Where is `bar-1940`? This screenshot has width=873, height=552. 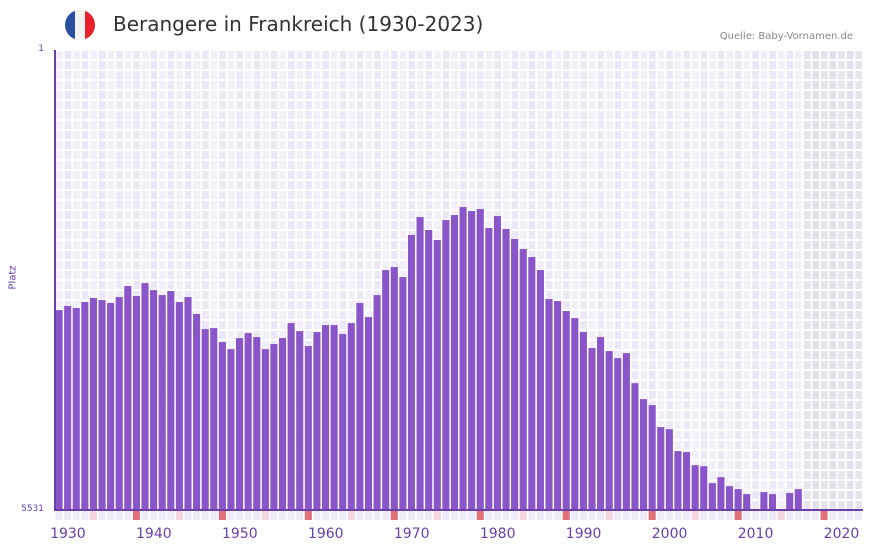
bar-1940 is located at coordinates (145, 396).